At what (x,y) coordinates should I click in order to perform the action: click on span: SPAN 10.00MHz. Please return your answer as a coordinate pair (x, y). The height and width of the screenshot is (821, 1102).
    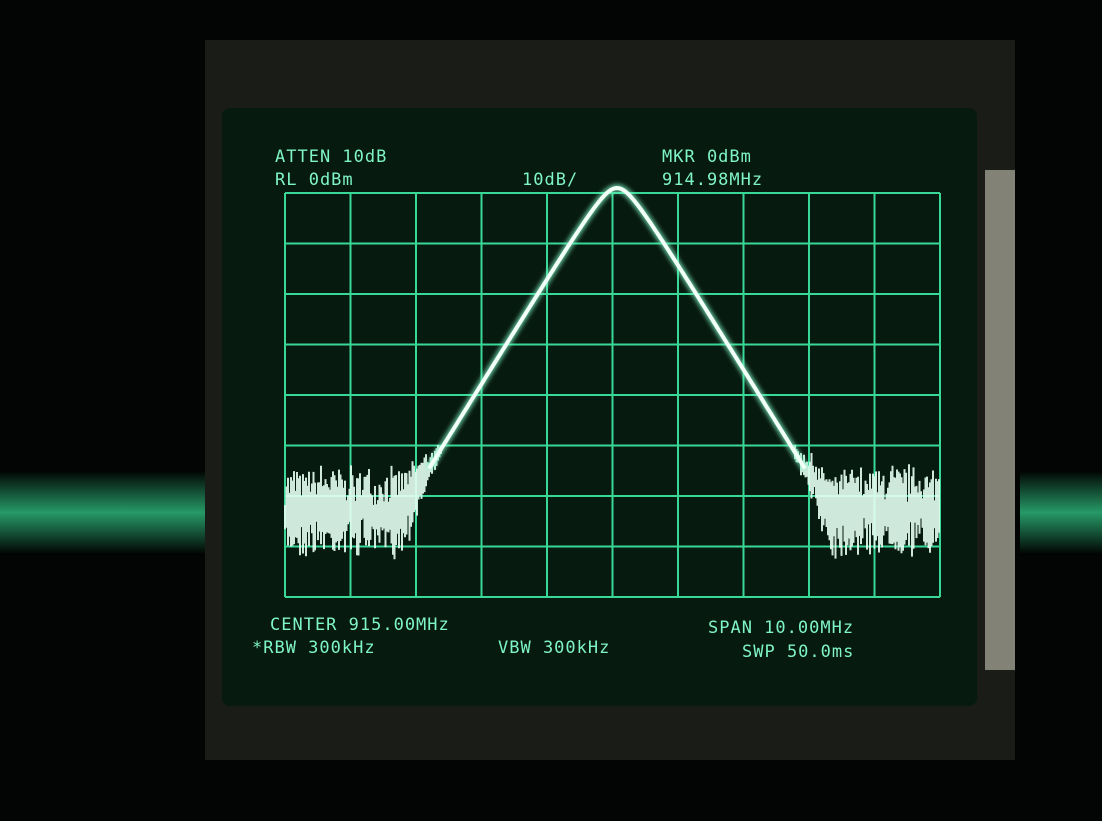
    Looking at the image, I should click on (781, 628).